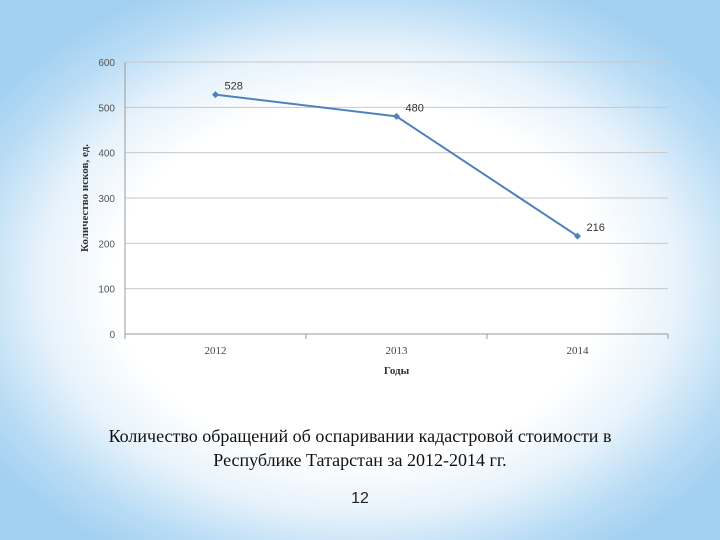 The height and width of the screenshot is (540, 720). What do you see at coordinates (106, 63) in the screenshot?
I see `y-tick-label: 600` at bounding box center [106, 63].